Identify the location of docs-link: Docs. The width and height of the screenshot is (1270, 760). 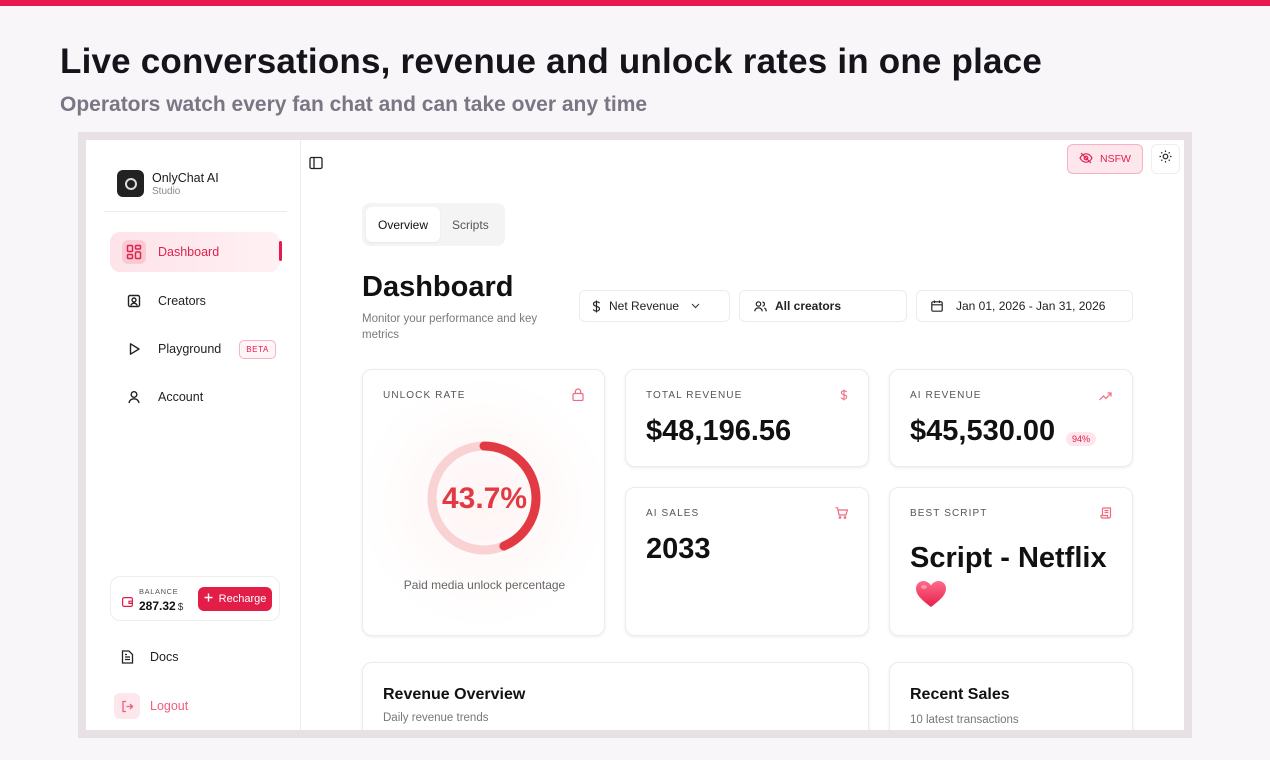
(195, 657).